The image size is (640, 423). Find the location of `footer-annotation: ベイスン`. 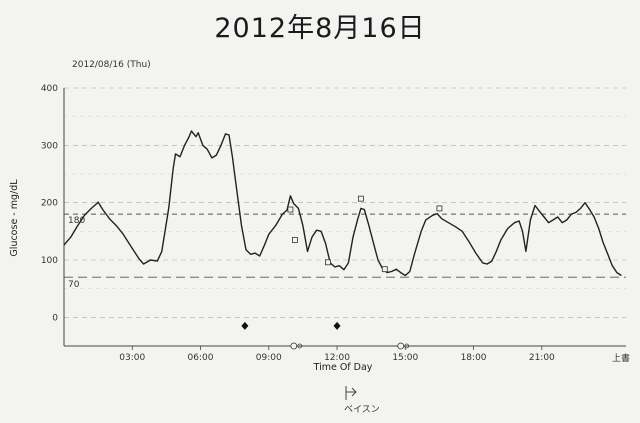

footer-annotation: ベイスン is located at coordinates (362, 400).